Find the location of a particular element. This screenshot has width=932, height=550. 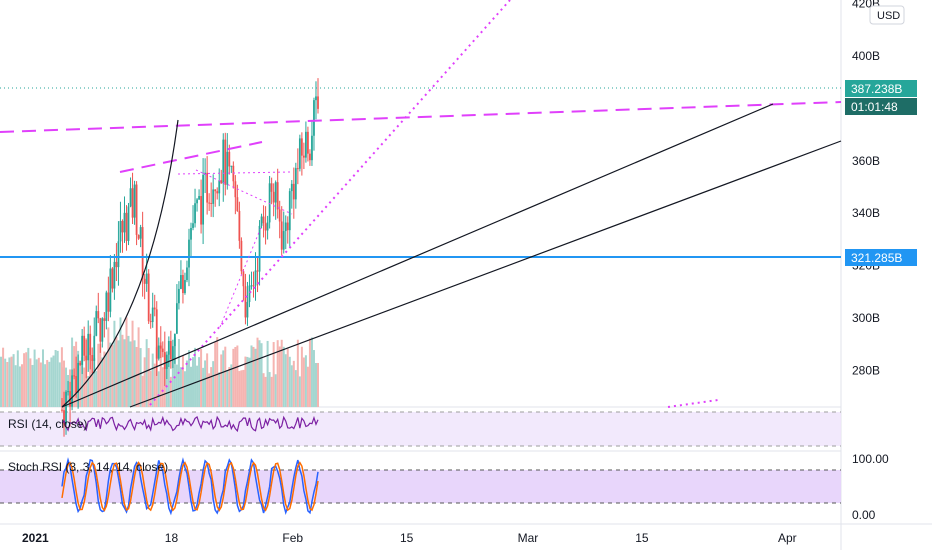

rsi-band is located at coordinates (420, 429).